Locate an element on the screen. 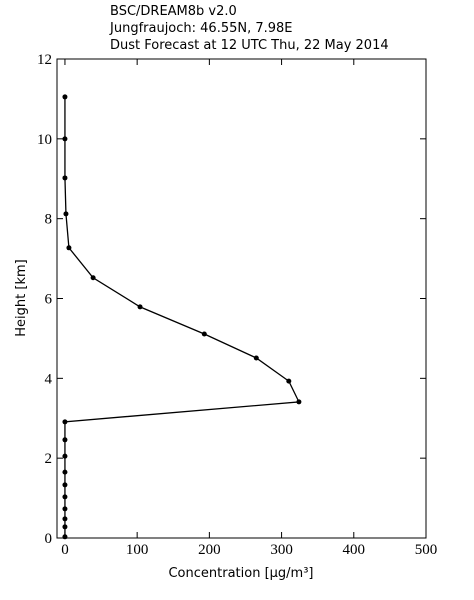  x-axis-label: Concentration [μg/m³] is located at coordinates (240, 573).